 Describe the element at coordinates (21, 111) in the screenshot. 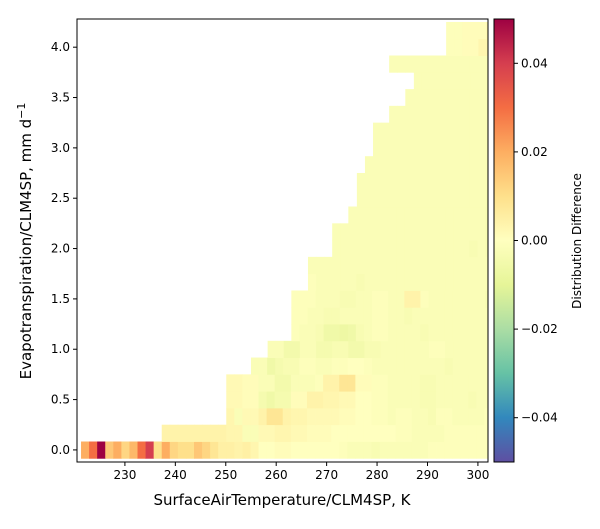

I see `y-axis-label-sup: −1` at that location.